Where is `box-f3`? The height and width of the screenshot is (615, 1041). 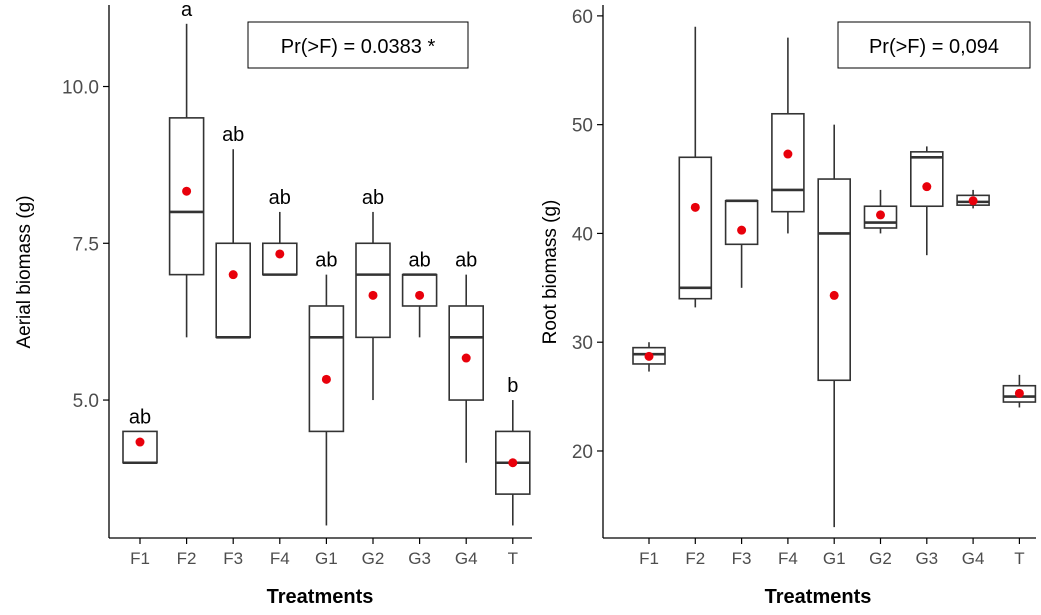
box-f3 is located at coordinates (741, 243).